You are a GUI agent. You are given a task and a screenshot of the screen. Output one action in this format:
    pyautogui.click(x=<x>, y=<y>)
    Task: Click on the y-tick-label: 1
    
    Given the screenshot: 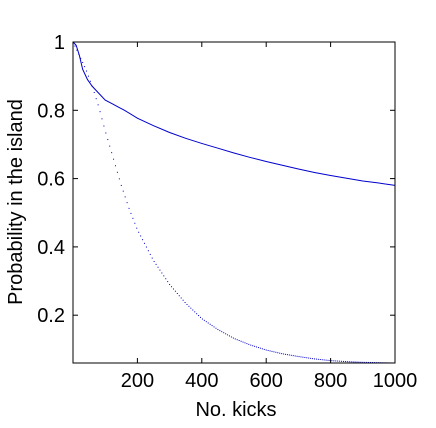 What is the action you would take?
    pyautogui.click(x=59, y=43)
    